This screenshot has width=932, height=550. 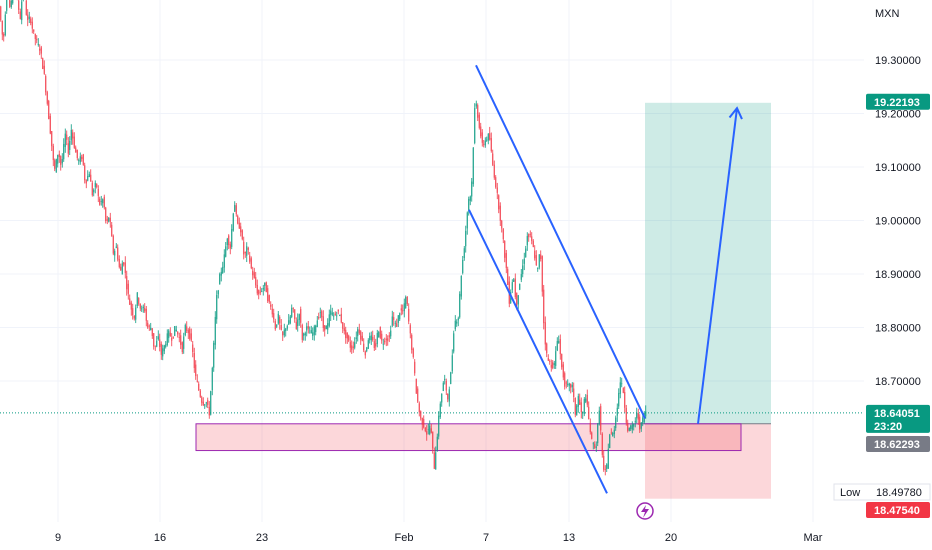 What do you see at coordinates (898, 444) in the screenshot?
I see `entry-price-tag-bg` at bounding box center [898, 444].